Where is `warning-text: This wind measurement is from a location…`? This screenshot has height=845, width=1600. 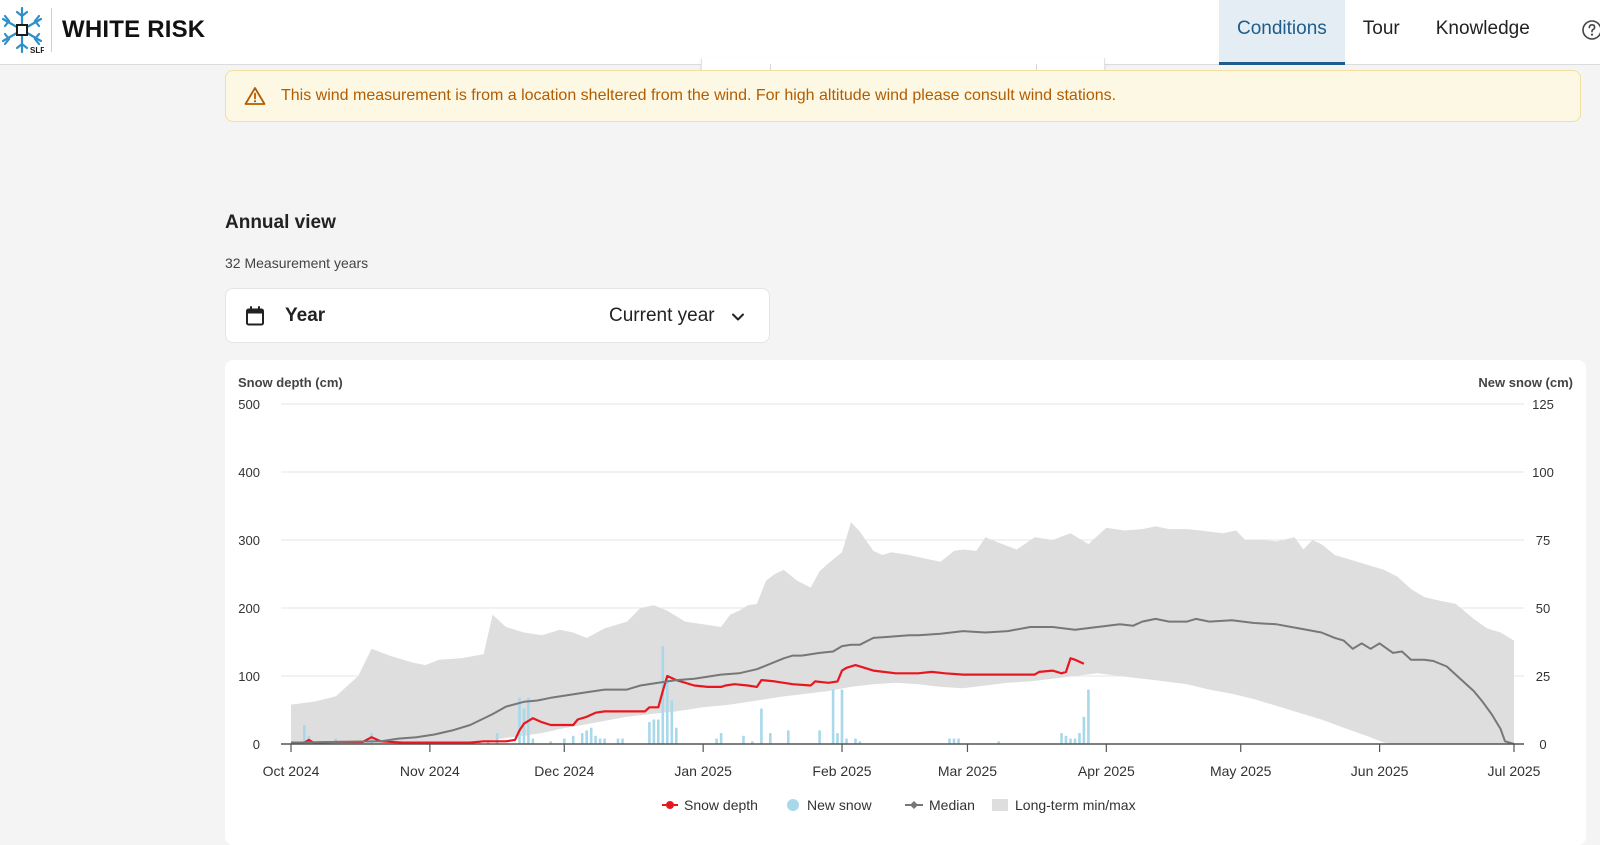
warning-text: This wind measurement is from a location… is located at coordinates (699, 95).